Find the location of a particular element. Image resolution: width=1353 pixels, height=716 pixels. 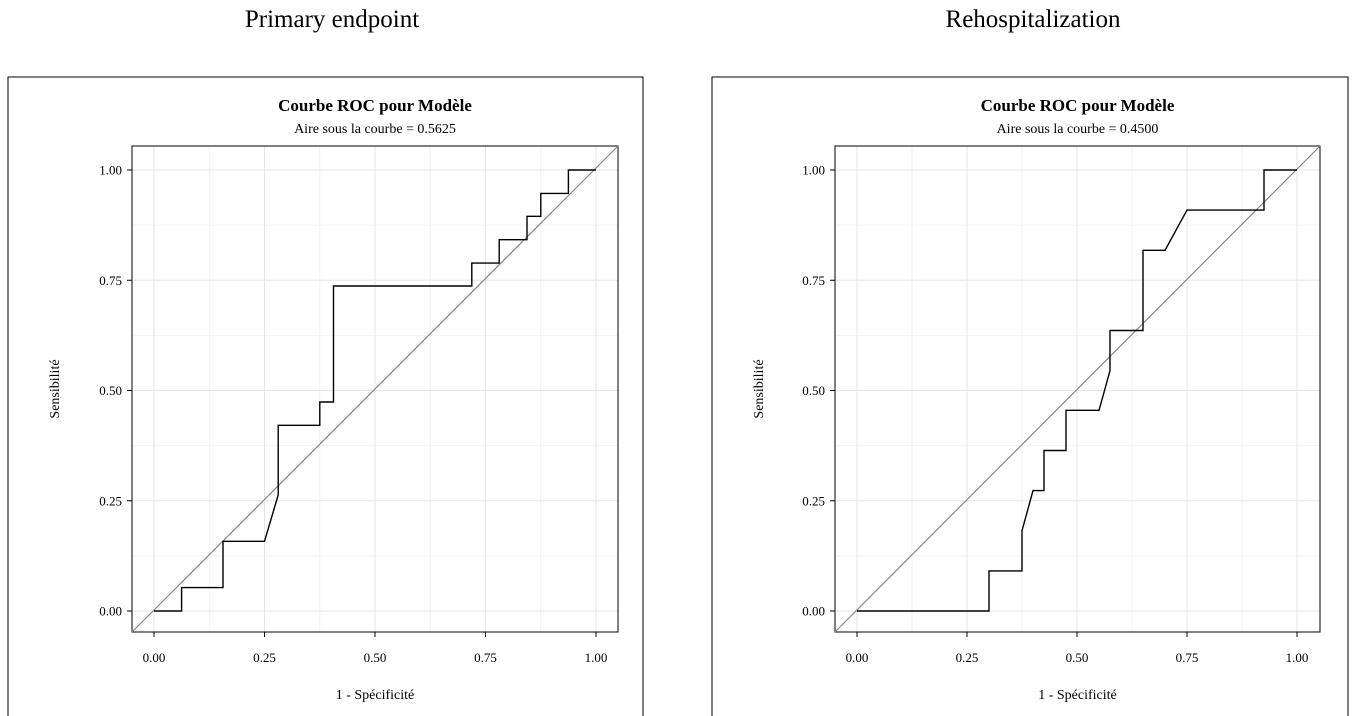

chart-subtitle: Aire sous la courbe = 0.5625 is located at coordinates (375, 129).